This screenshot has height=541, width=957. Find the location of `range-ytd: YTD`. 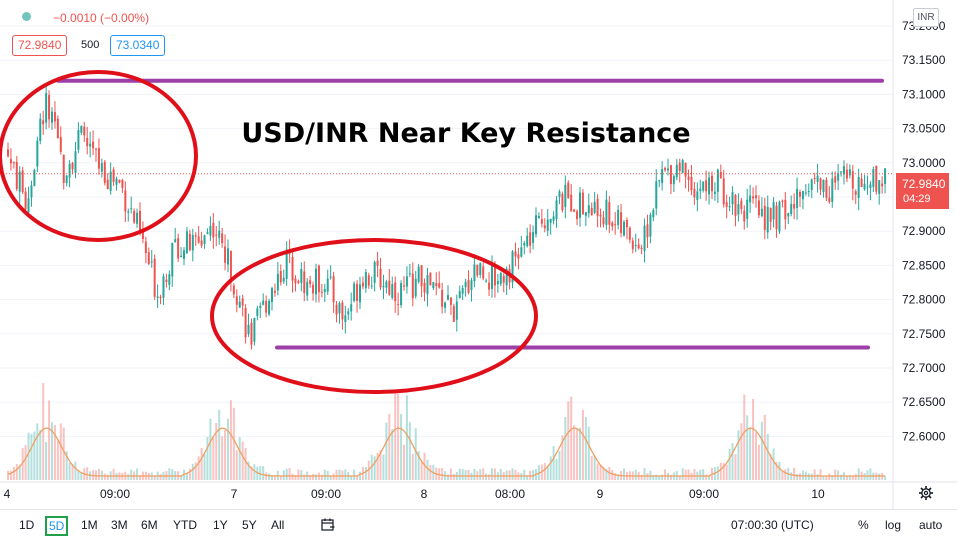

range-ytd: YTD is located at coordinates (185, 525).